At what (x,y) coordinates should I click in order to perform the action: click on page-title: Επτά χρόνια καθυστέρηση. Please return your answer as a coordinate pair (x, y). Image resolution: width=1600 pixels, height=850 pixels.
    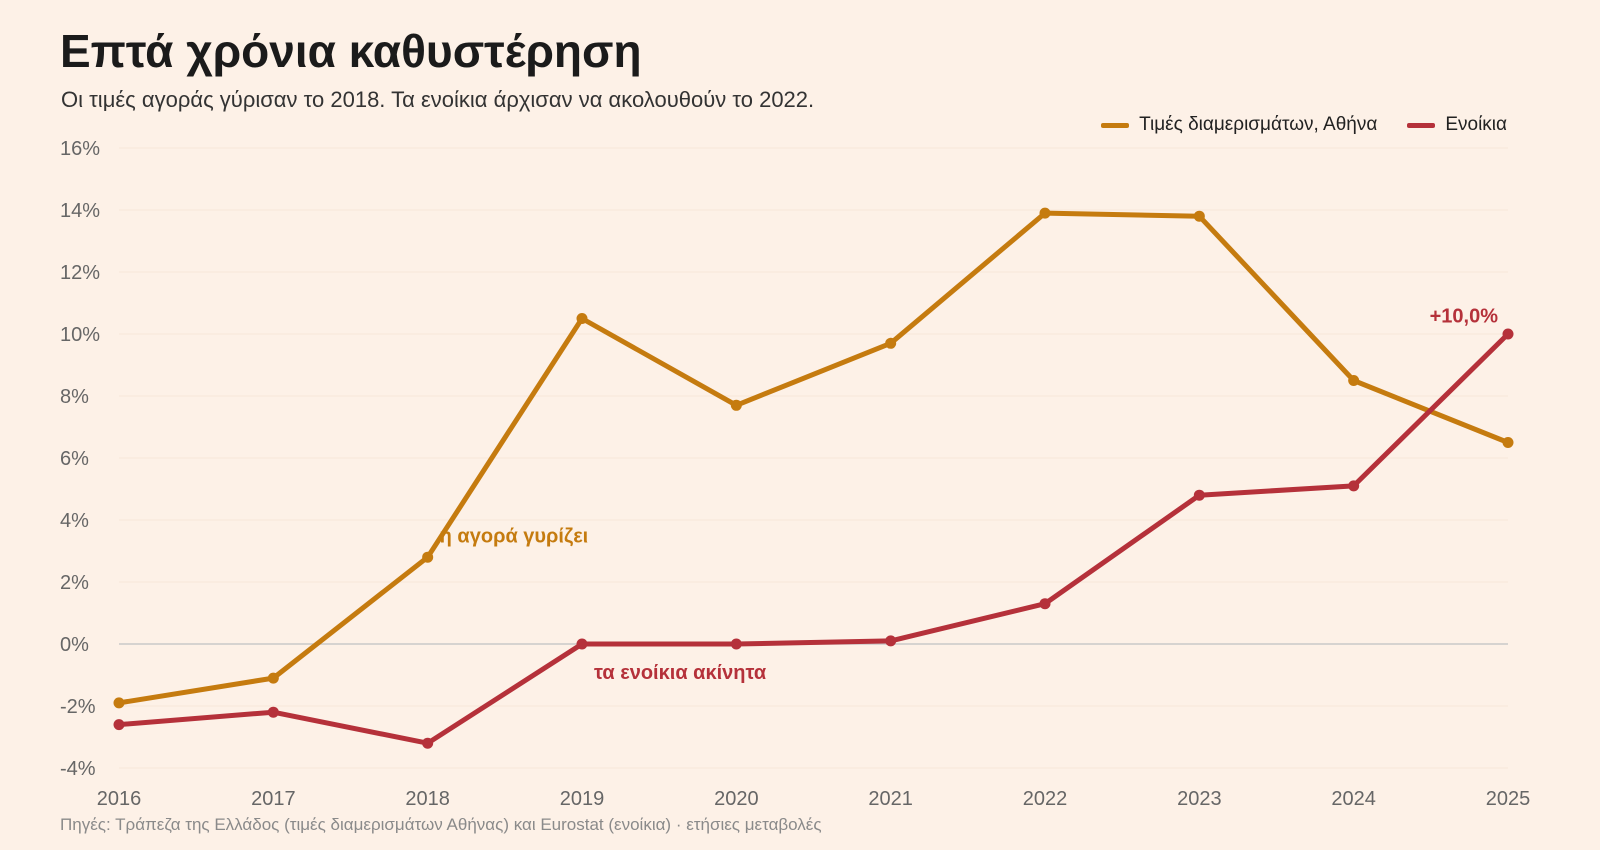
    Looking at the image, I should click on (351, 51).